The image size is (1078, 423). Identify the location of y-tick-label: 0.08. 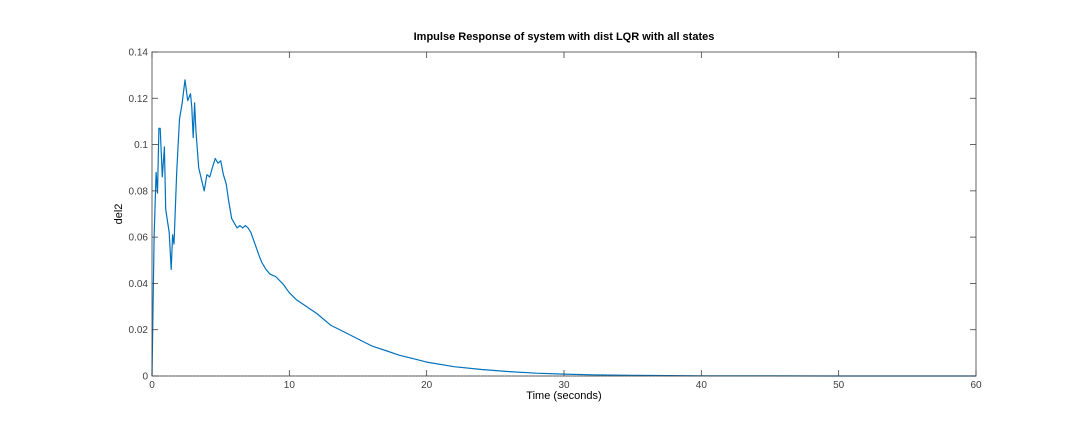
(139, 191).